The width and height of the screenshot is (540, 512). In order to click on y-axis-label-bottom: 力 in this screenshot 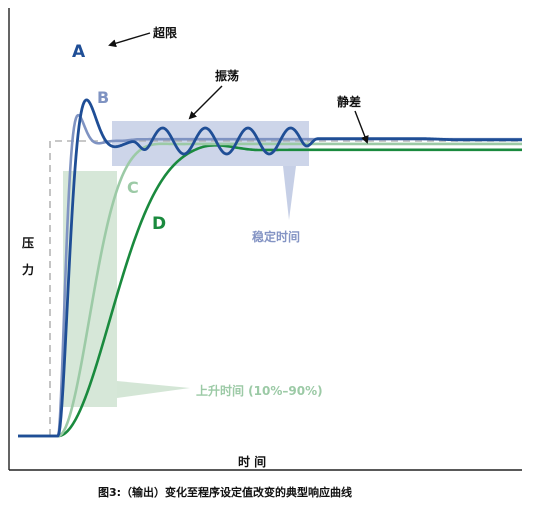, I will do `click(28, 269)`.